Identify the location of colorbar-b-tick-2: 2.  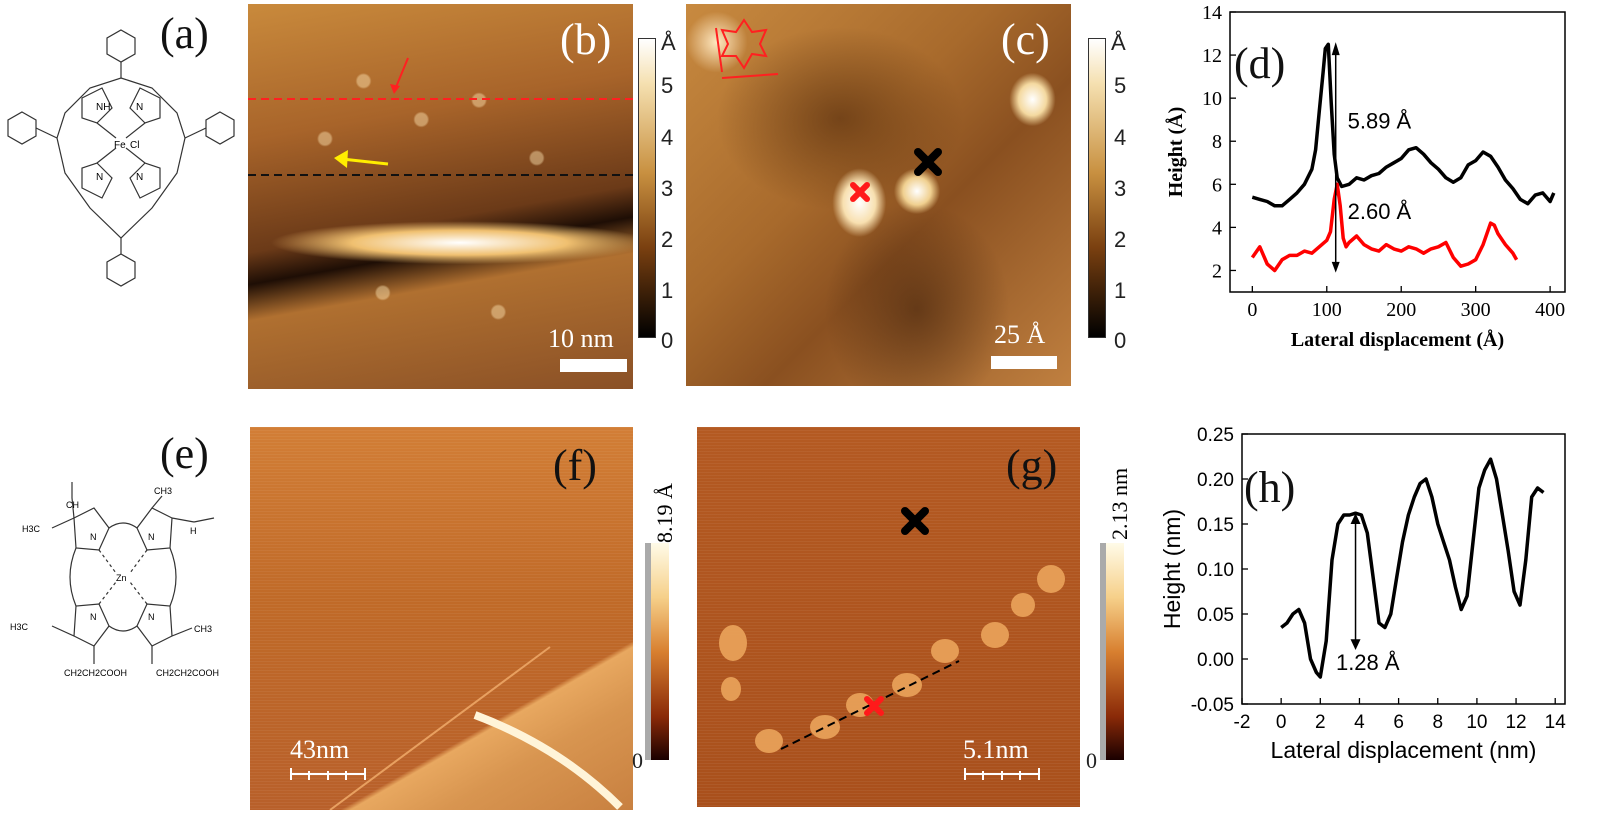
(667, 239).